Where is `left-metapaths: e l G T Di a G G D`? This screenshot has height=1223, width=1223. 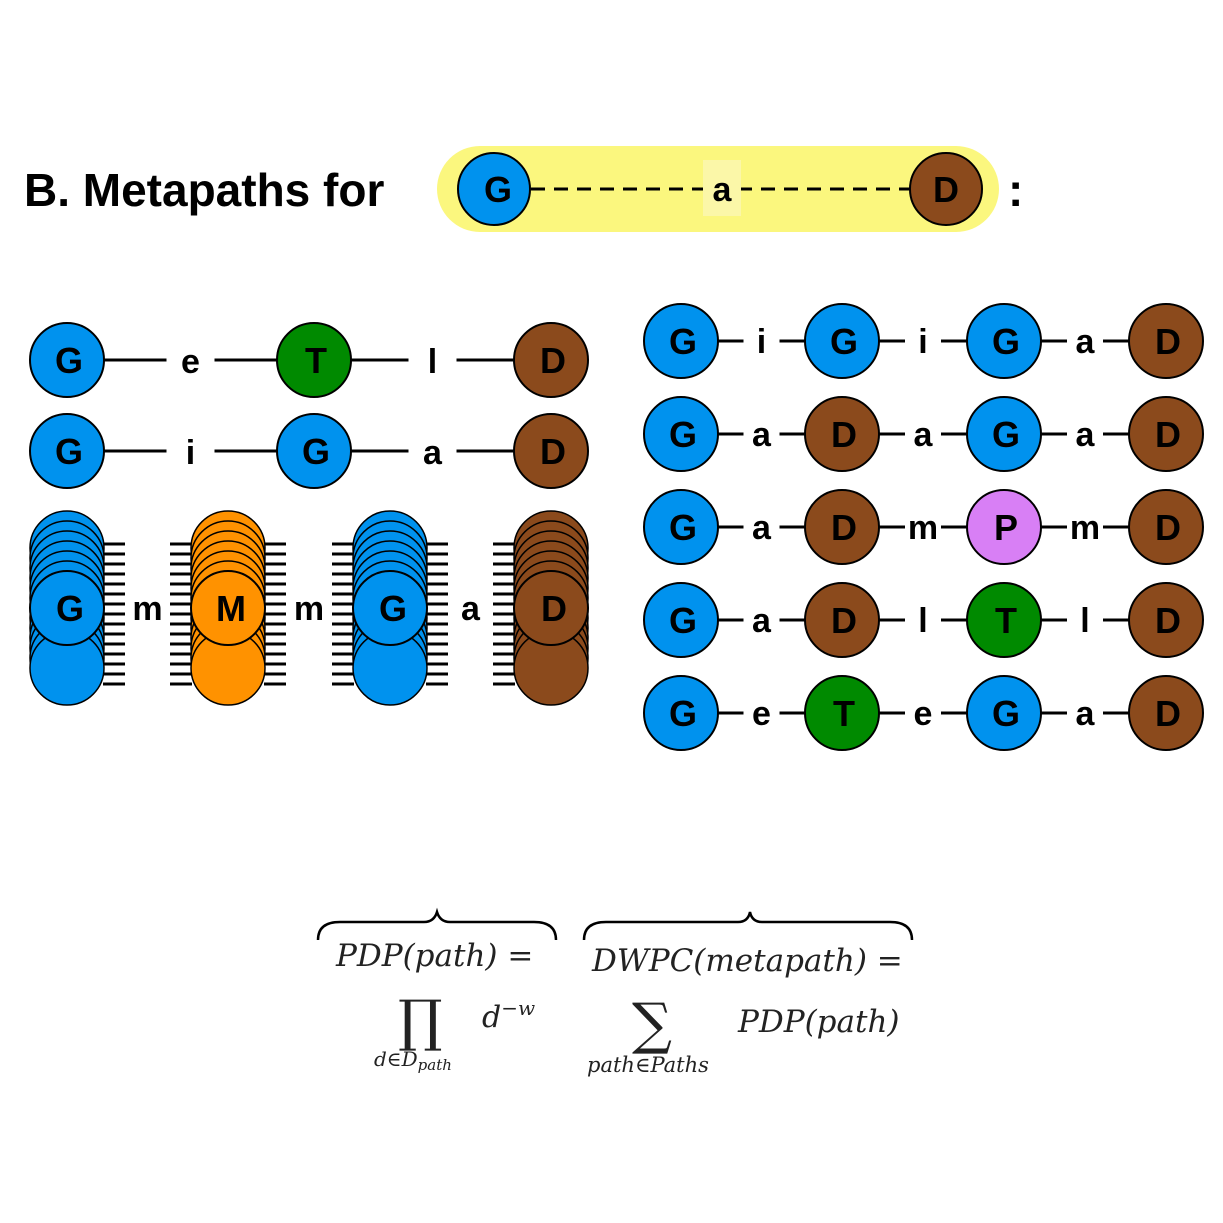
left-metapaths: e l G T Di a G G D is located at coordinates (309, 405).